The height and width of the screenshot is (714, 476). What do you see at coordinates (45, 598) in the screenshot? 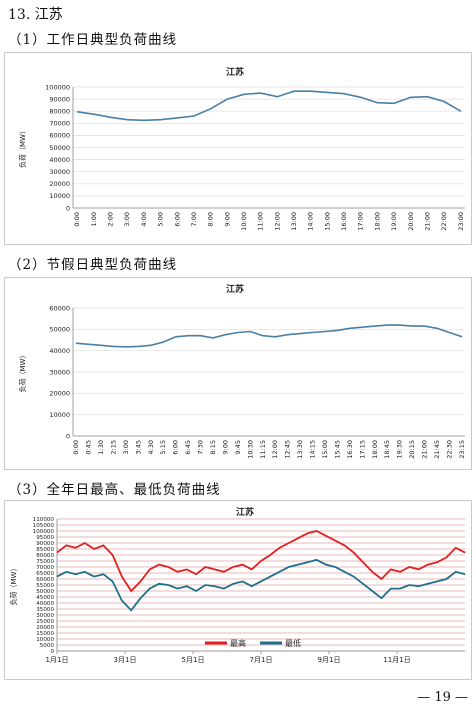
I see `y-tick-label: 45000` at bounding box center [45, 598].